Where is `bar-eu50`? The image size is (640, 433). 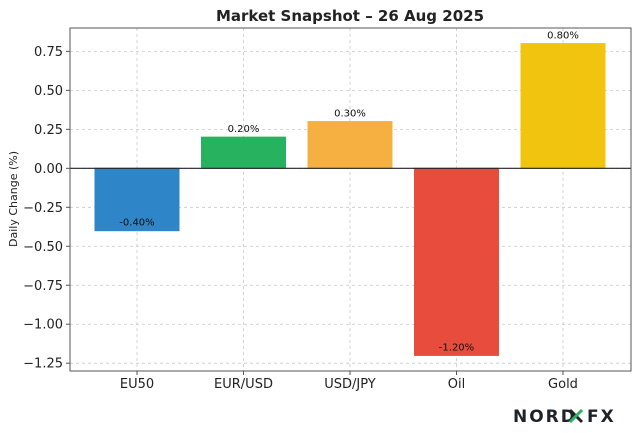
bar-eu50 is located at coordinates (137, 199).